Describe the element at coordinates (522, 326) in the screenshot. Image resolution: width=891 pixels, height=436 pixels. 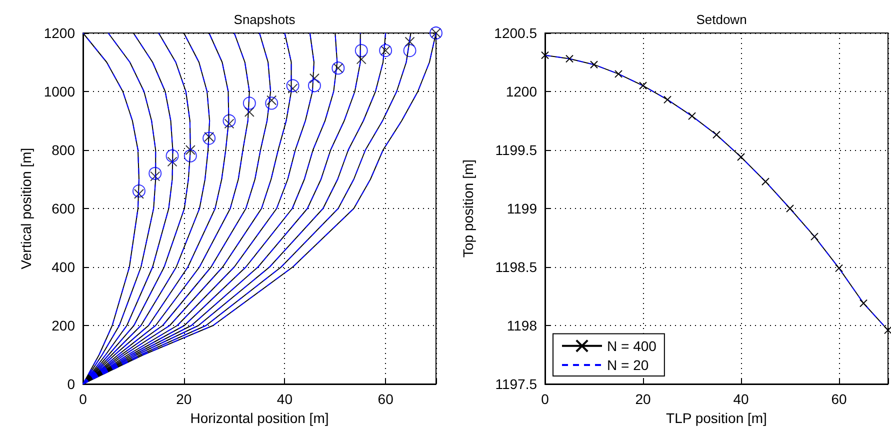
I see `y-tick-label: 1198` at that location.